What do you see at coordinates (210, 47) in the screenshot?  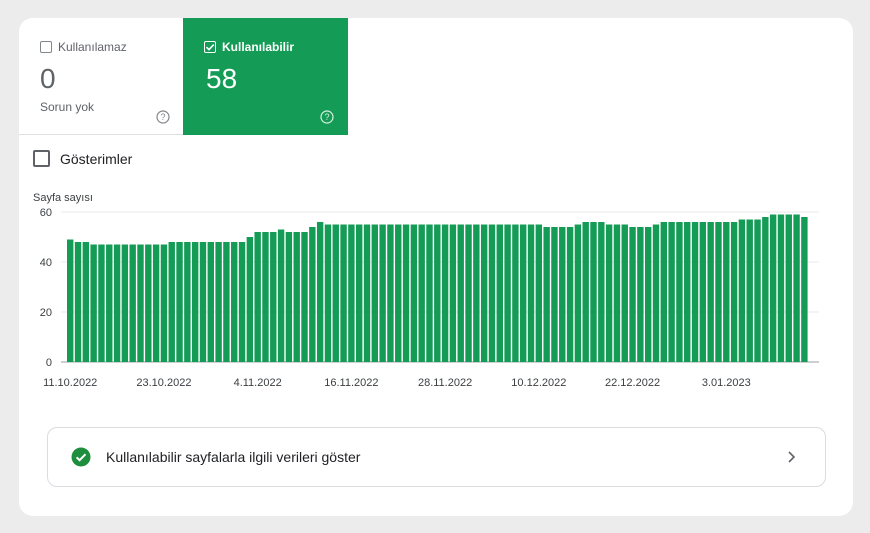 I see `checked-checkbox-icon` at bounding box center [210, 47].